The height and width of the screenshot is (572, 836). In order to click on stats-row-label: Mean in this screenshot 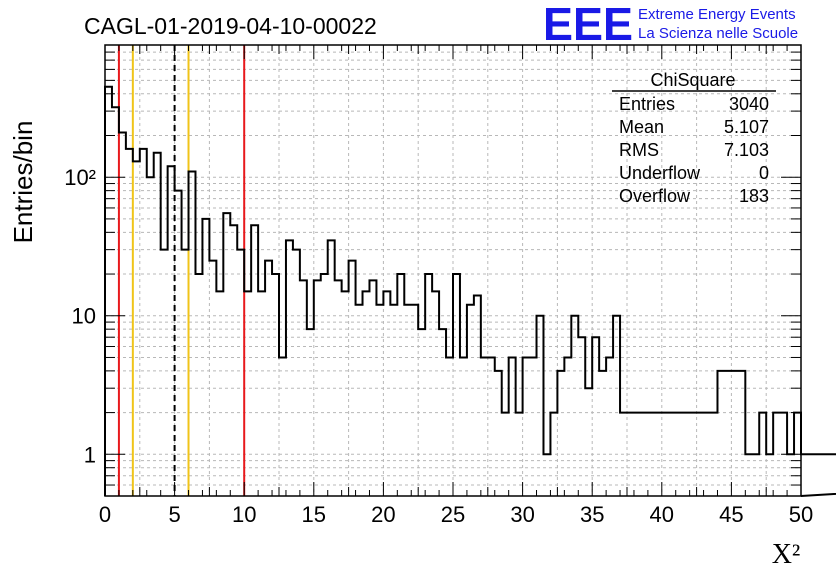, I will do `click(641, 127)`.